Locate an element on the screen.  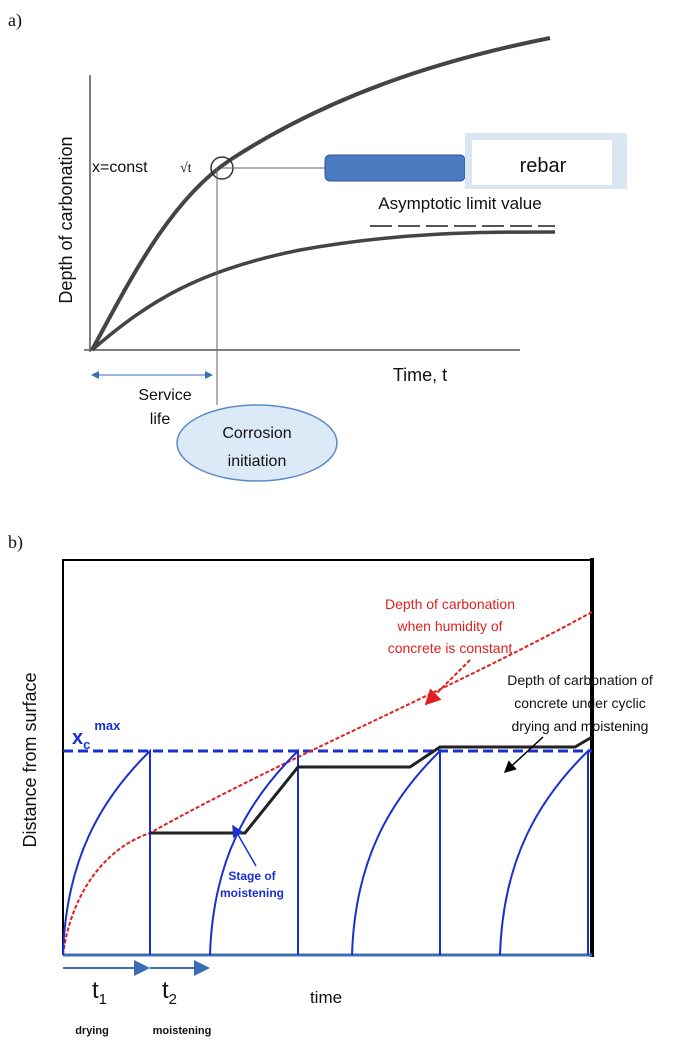
corrosion-ellipse is located at coordinates (257, 443).